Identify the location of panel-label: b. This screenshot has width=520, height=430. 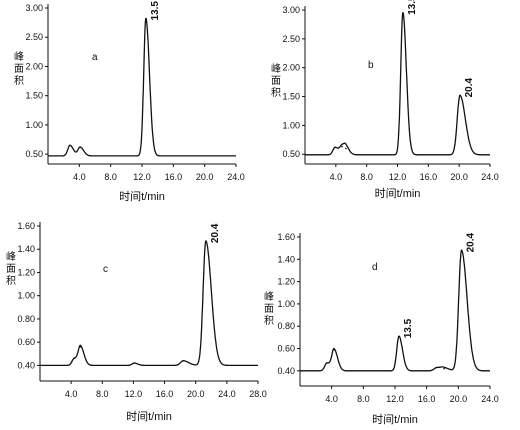
(371, 65).